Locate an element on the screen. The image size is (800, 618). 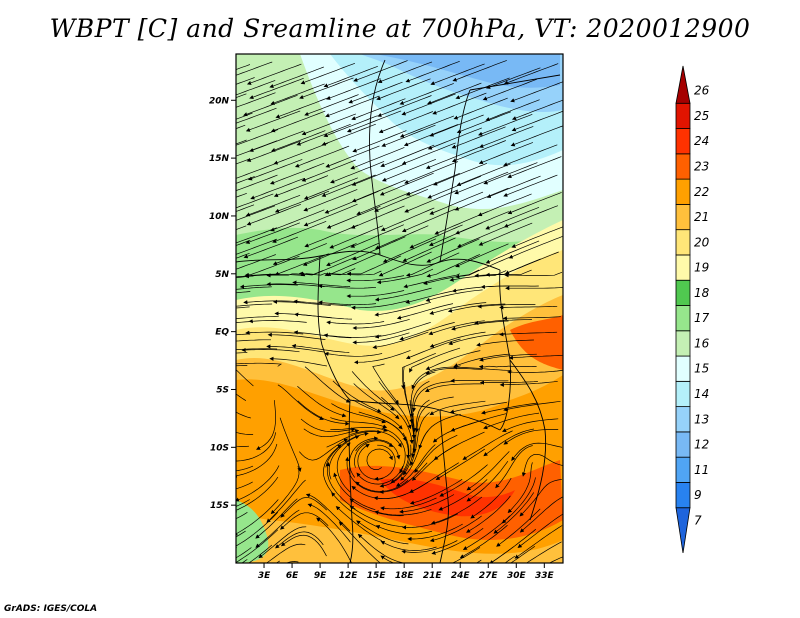
colorbar-label: 26 is located at coordinates (702, 91).